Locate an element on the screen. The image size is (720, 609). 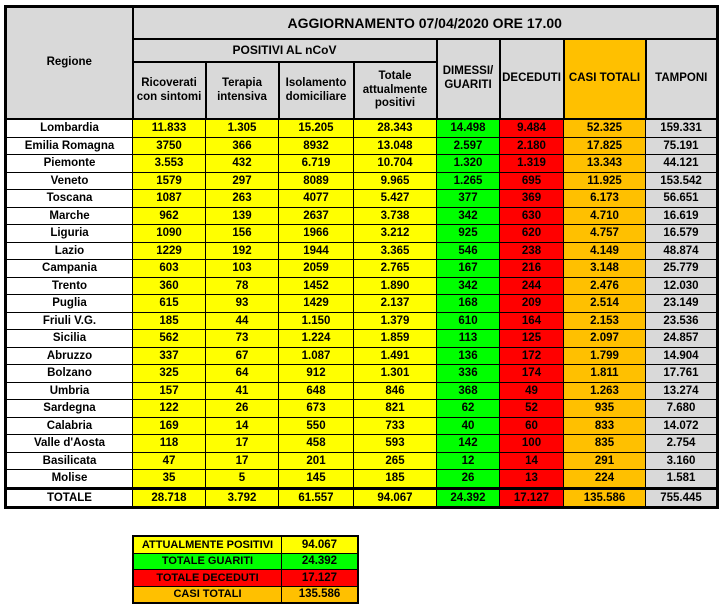
value-cell: 1.087 is located at coordinates (316, 355).